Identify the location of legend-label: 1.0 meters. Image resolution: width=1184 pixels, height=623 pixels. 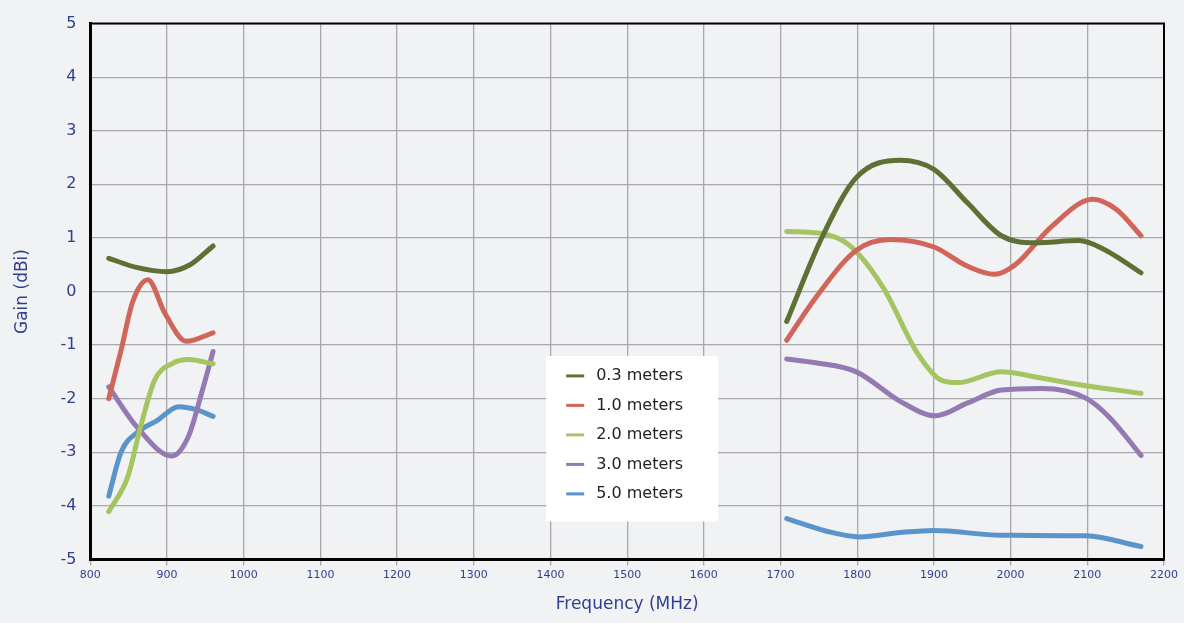
(640, 404).